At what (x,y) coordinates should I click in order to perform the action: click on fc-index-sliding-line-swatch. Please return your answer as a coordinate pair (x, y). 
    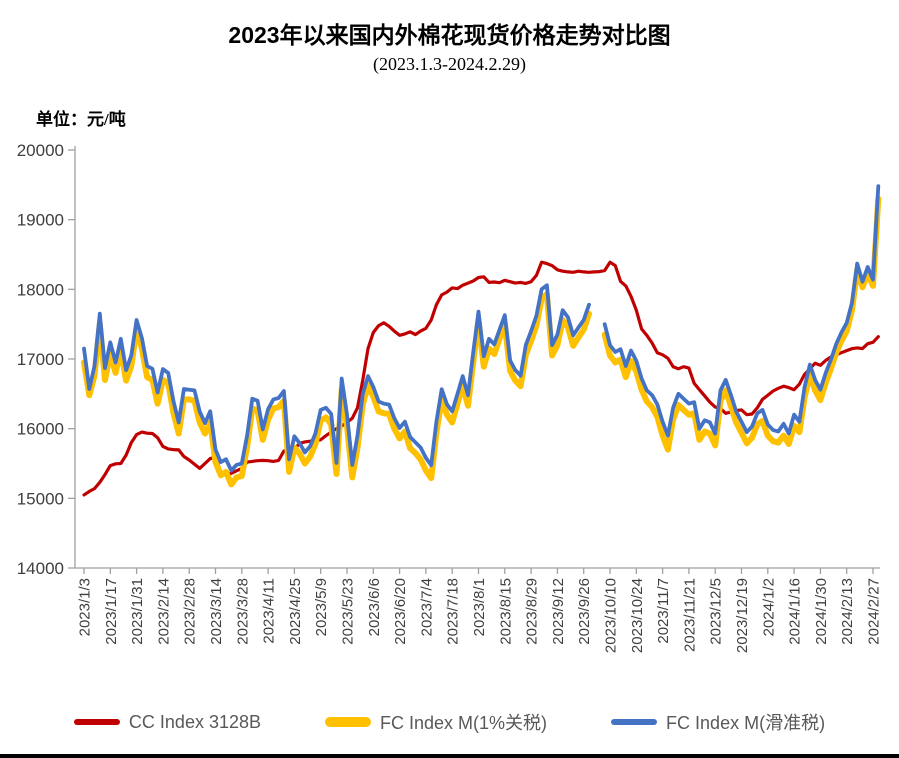
    Looking at the image, I should click on (634, 722).